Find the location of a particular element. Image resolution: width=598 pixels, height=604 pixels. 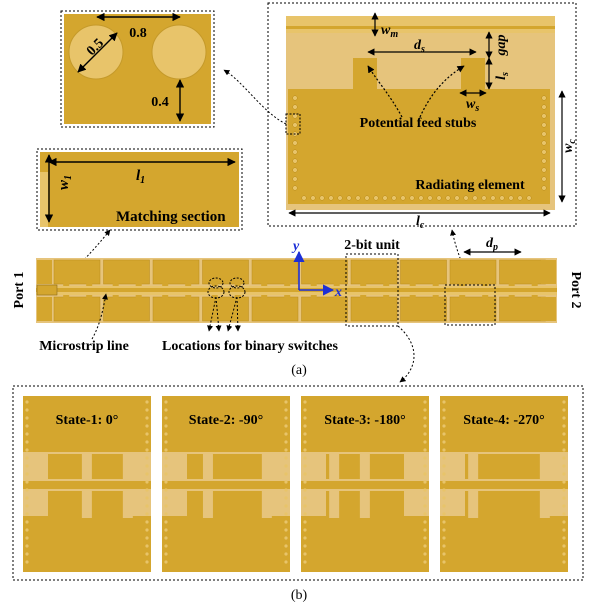

feed-stubs-label: Potential feed stubs is located at coordinates (418, 123).